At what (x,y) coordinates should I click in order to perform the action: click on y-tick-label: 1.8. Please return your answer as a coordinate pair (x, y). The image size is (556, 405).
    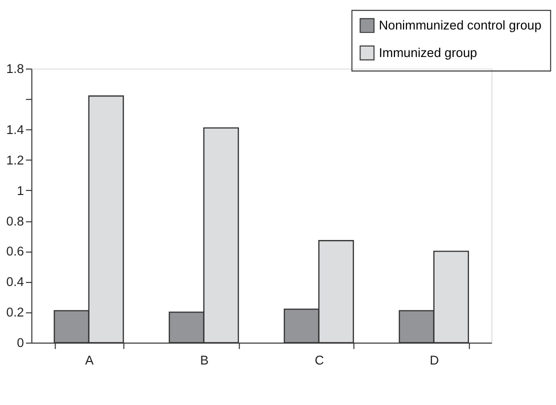
    Looking at the image, I should click on (15, 68).